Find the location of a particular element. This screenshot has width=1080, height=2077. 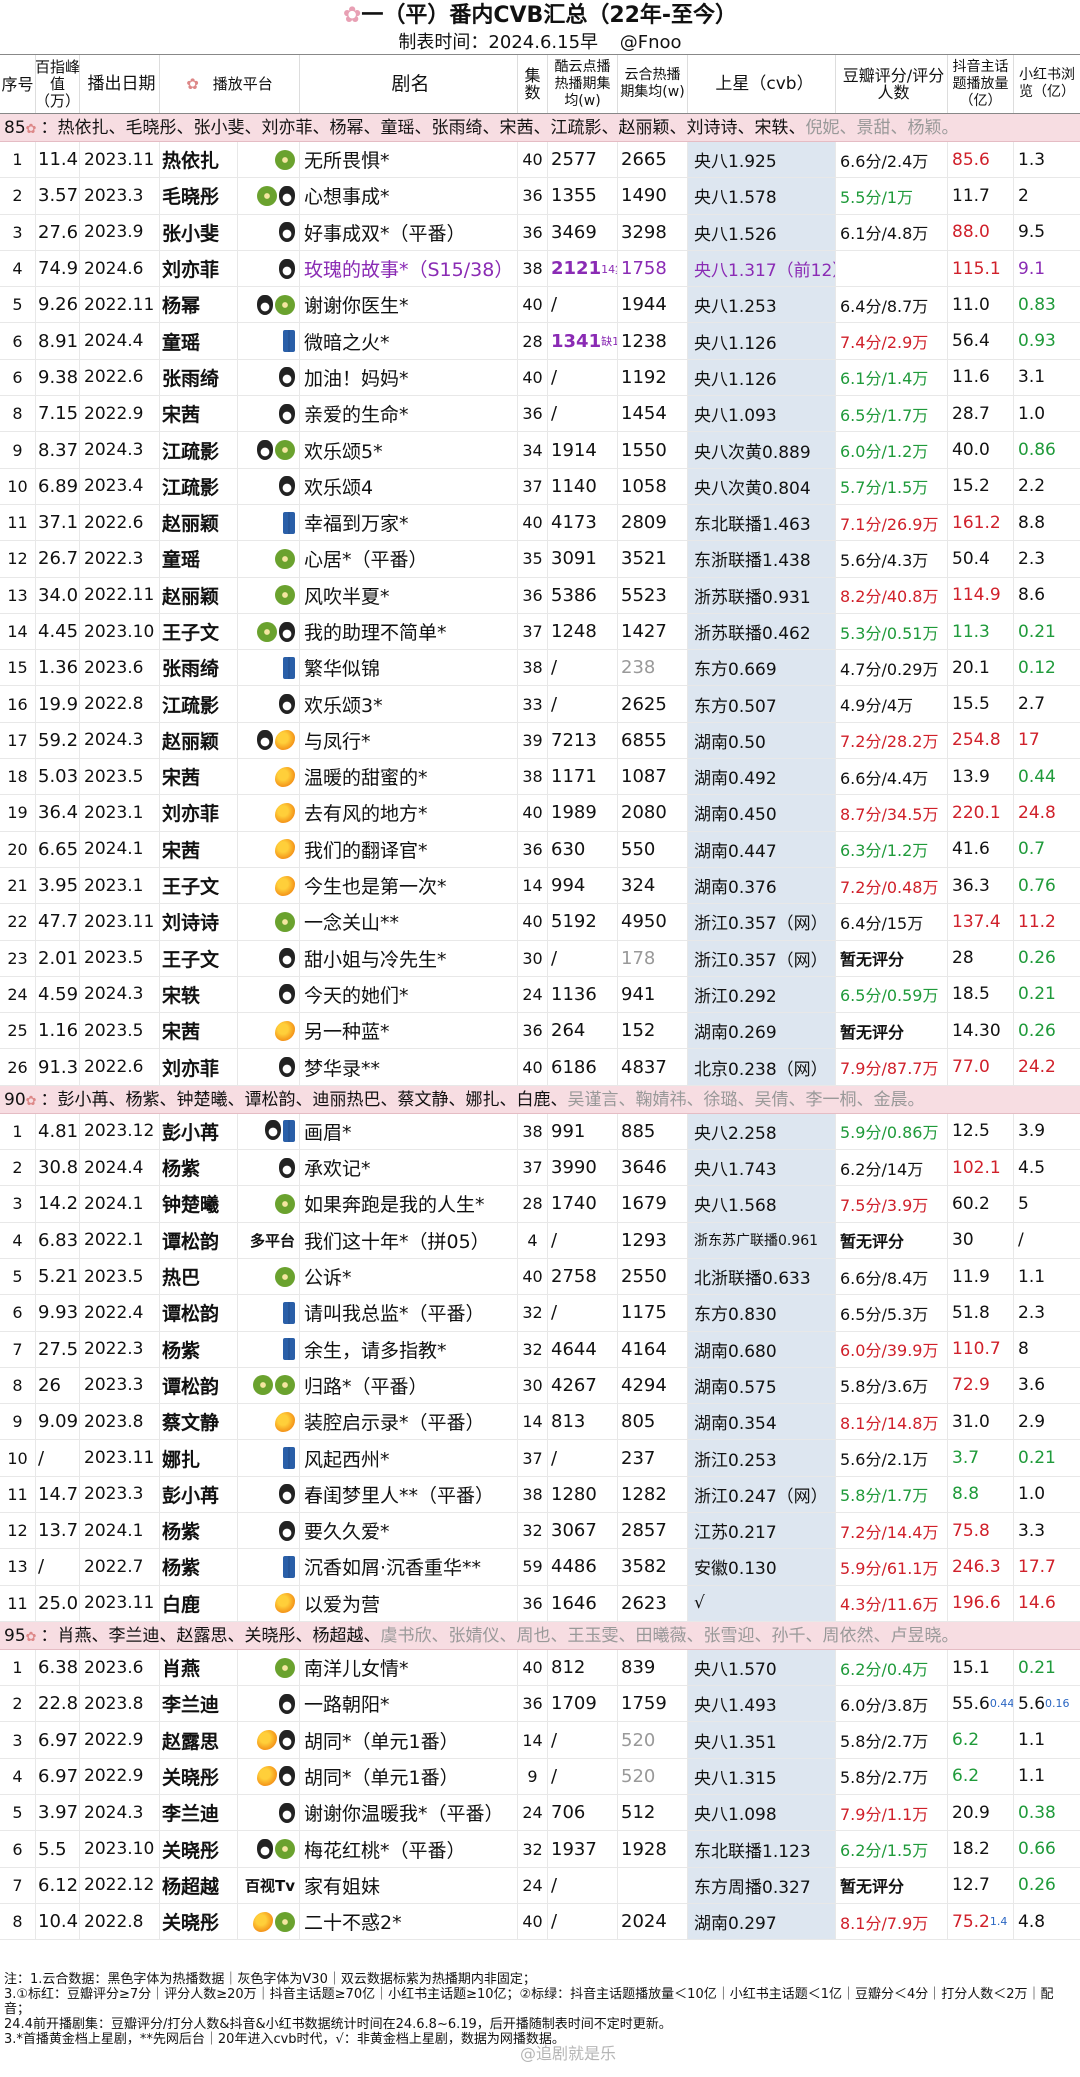

row-title: 与凤行* is located at coordinates (409, 740).